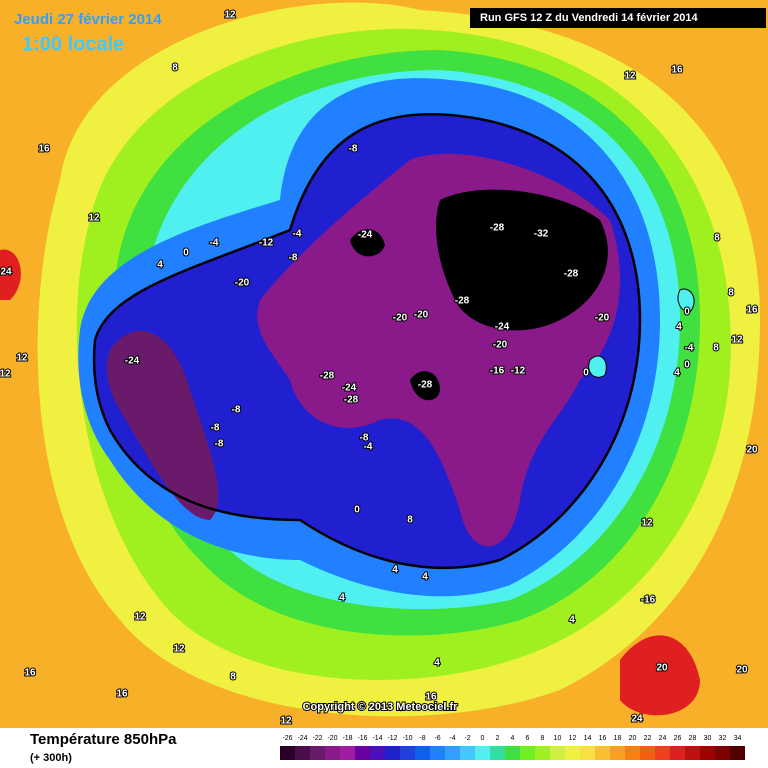  I want to click on legend-label: -2, so click(467, 738).